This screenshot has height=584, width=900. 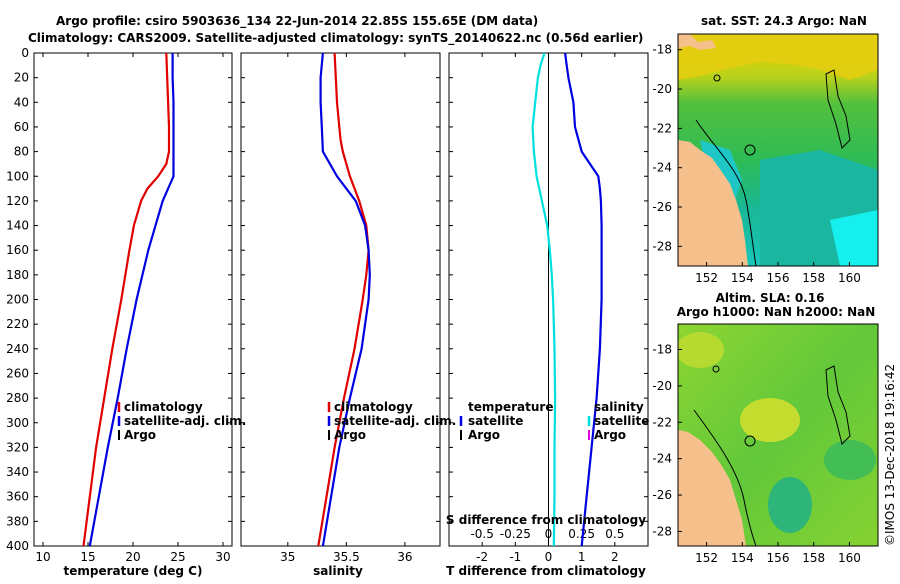 What do you see at coordinates (481, 534) in the screenshot?
I see `x2-tick-label: -0.5` at bounding box center [481, 534].